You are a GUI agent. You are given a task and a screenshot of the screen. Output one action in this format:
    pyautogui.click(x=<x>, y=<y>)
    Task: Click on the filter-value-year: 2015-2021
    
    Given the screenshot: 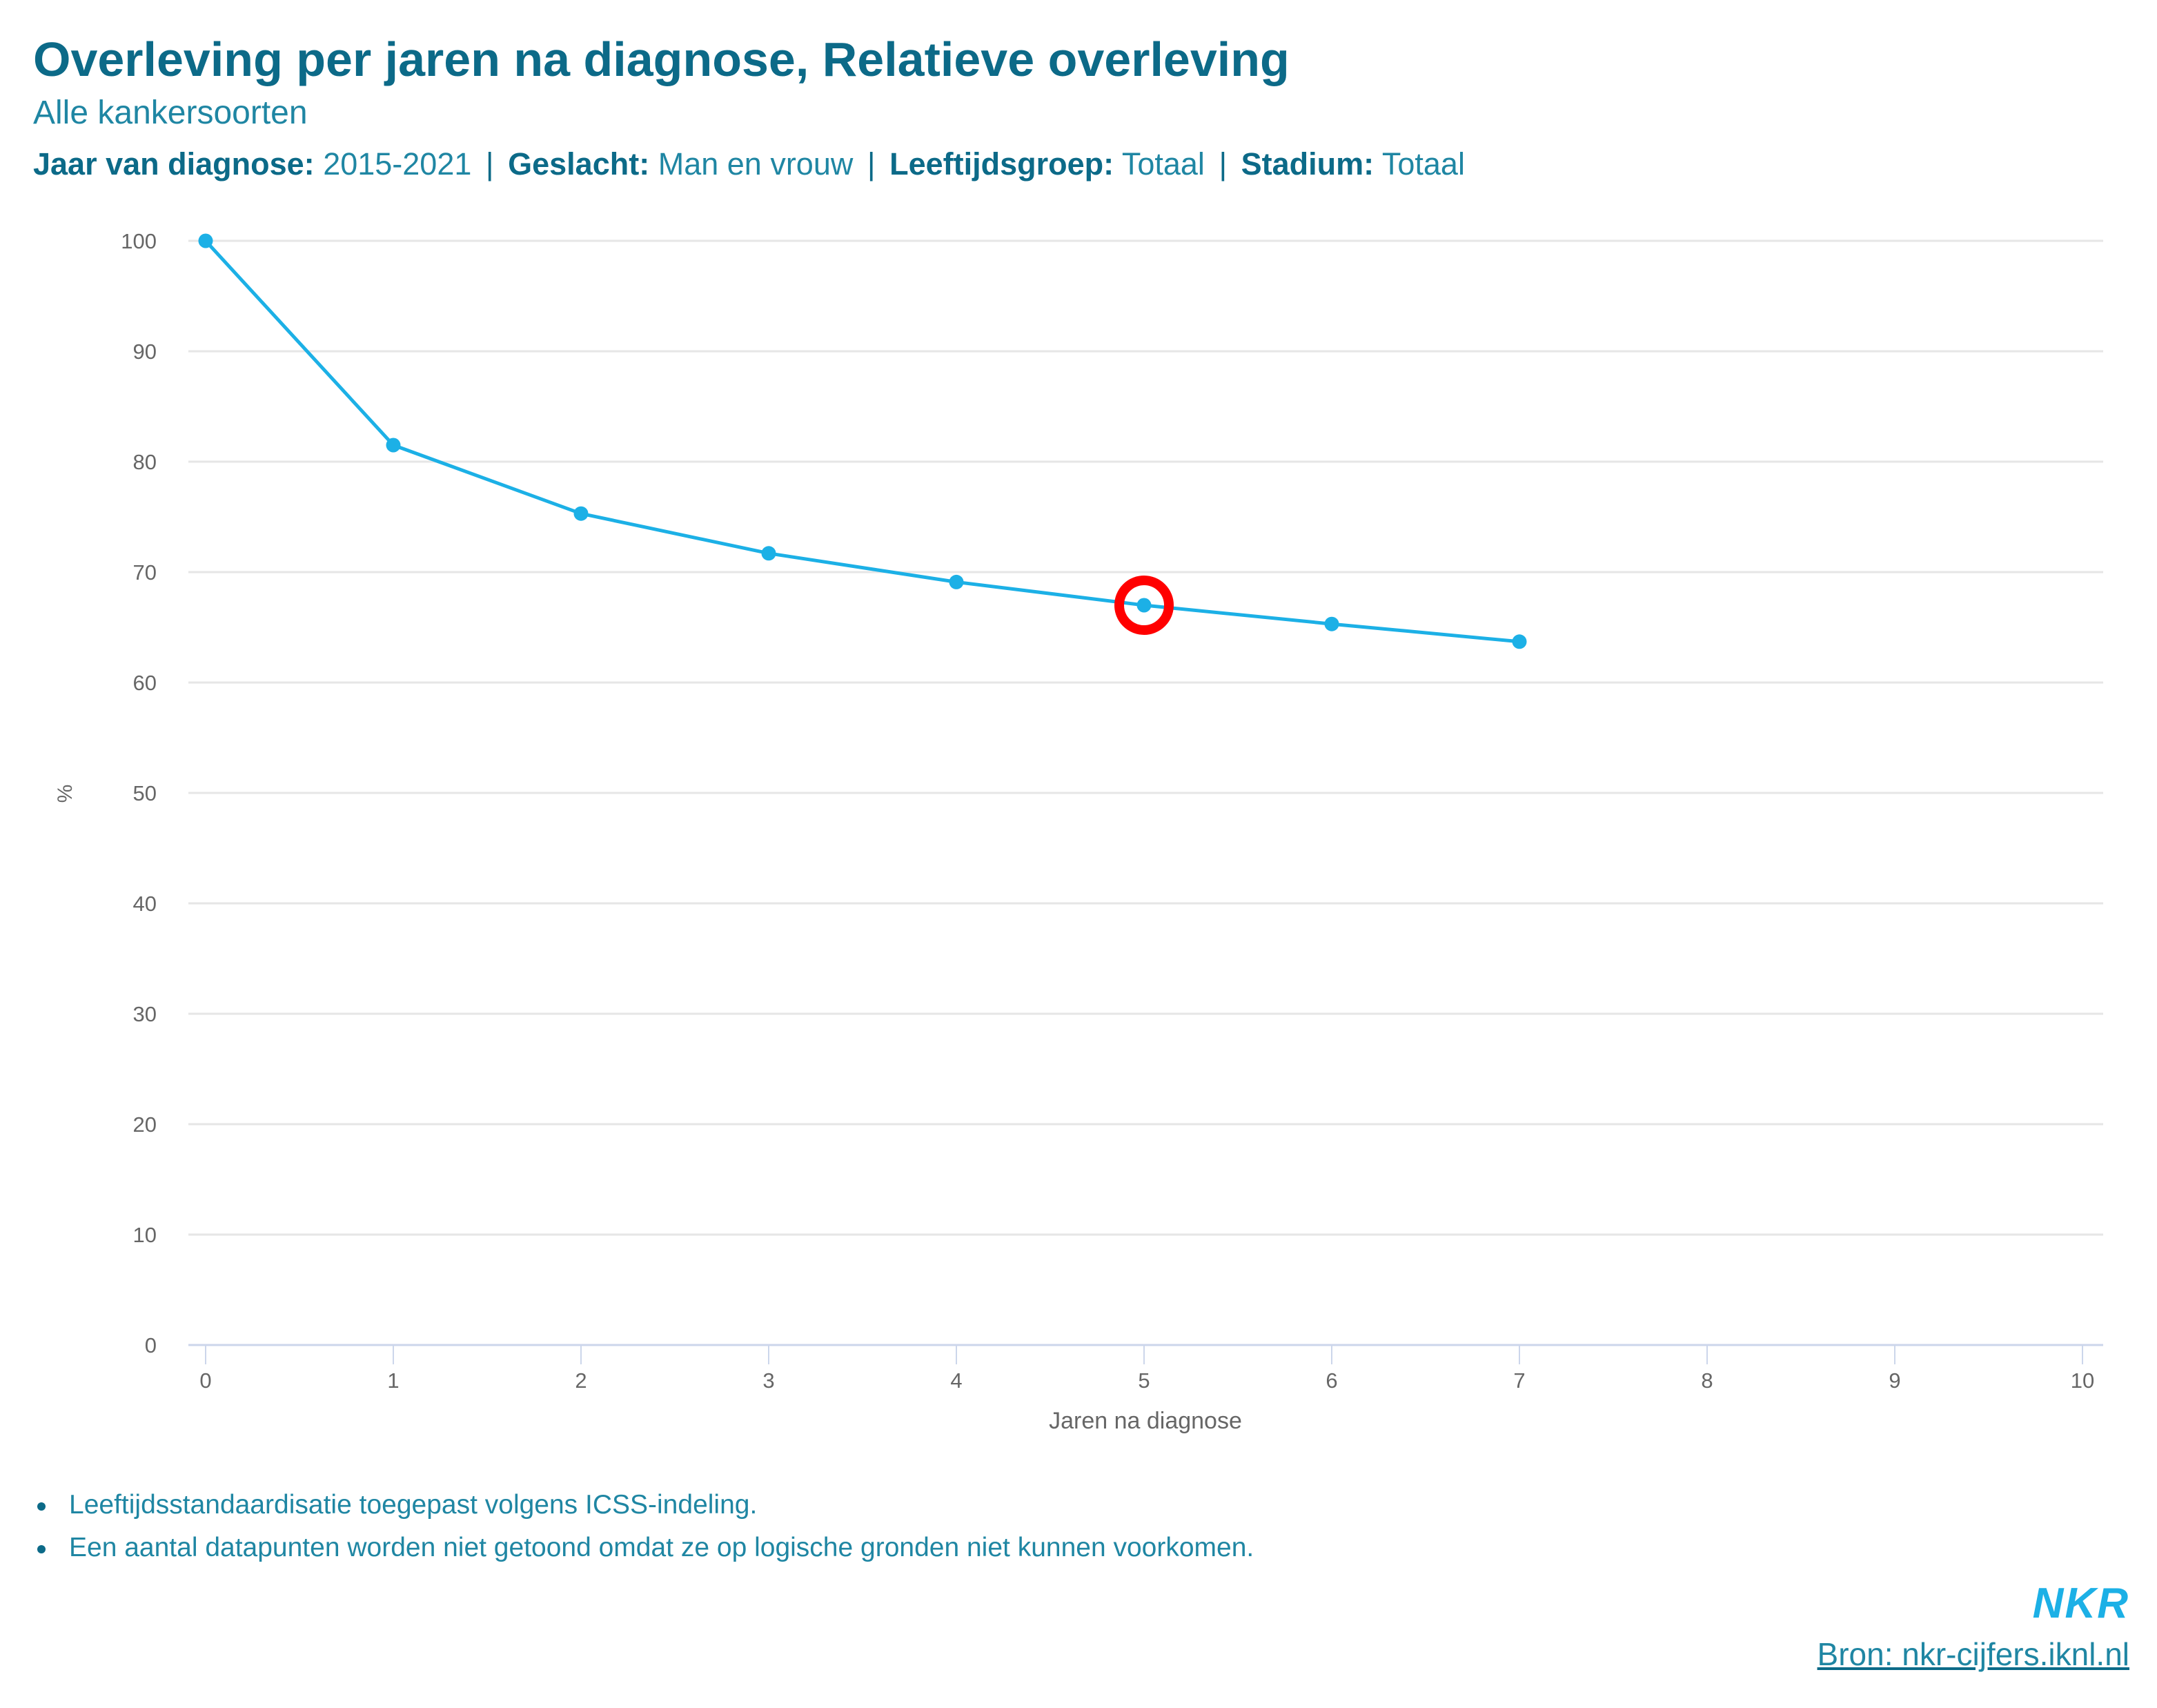 What is the action you would take?
    pyautogui.click(x=397, y=163)
    